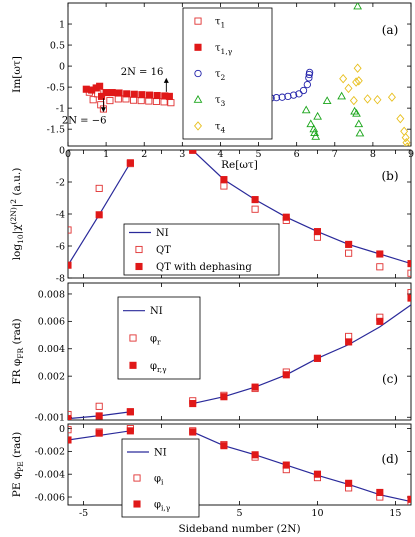 The height and width of the screenshot is (537, 415). Describe the element at coordinates (155, 340) in the screenshot. I see `legend-label: φr` at that location.